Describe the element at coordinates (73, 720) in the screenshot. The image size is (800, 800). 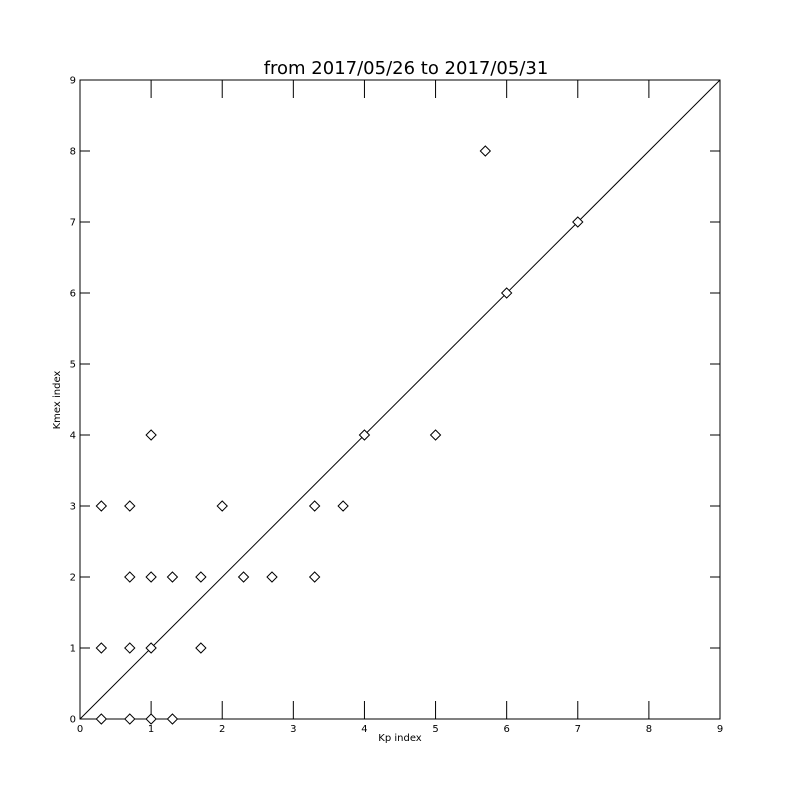
I see `y-tick-label: 0` at that location.